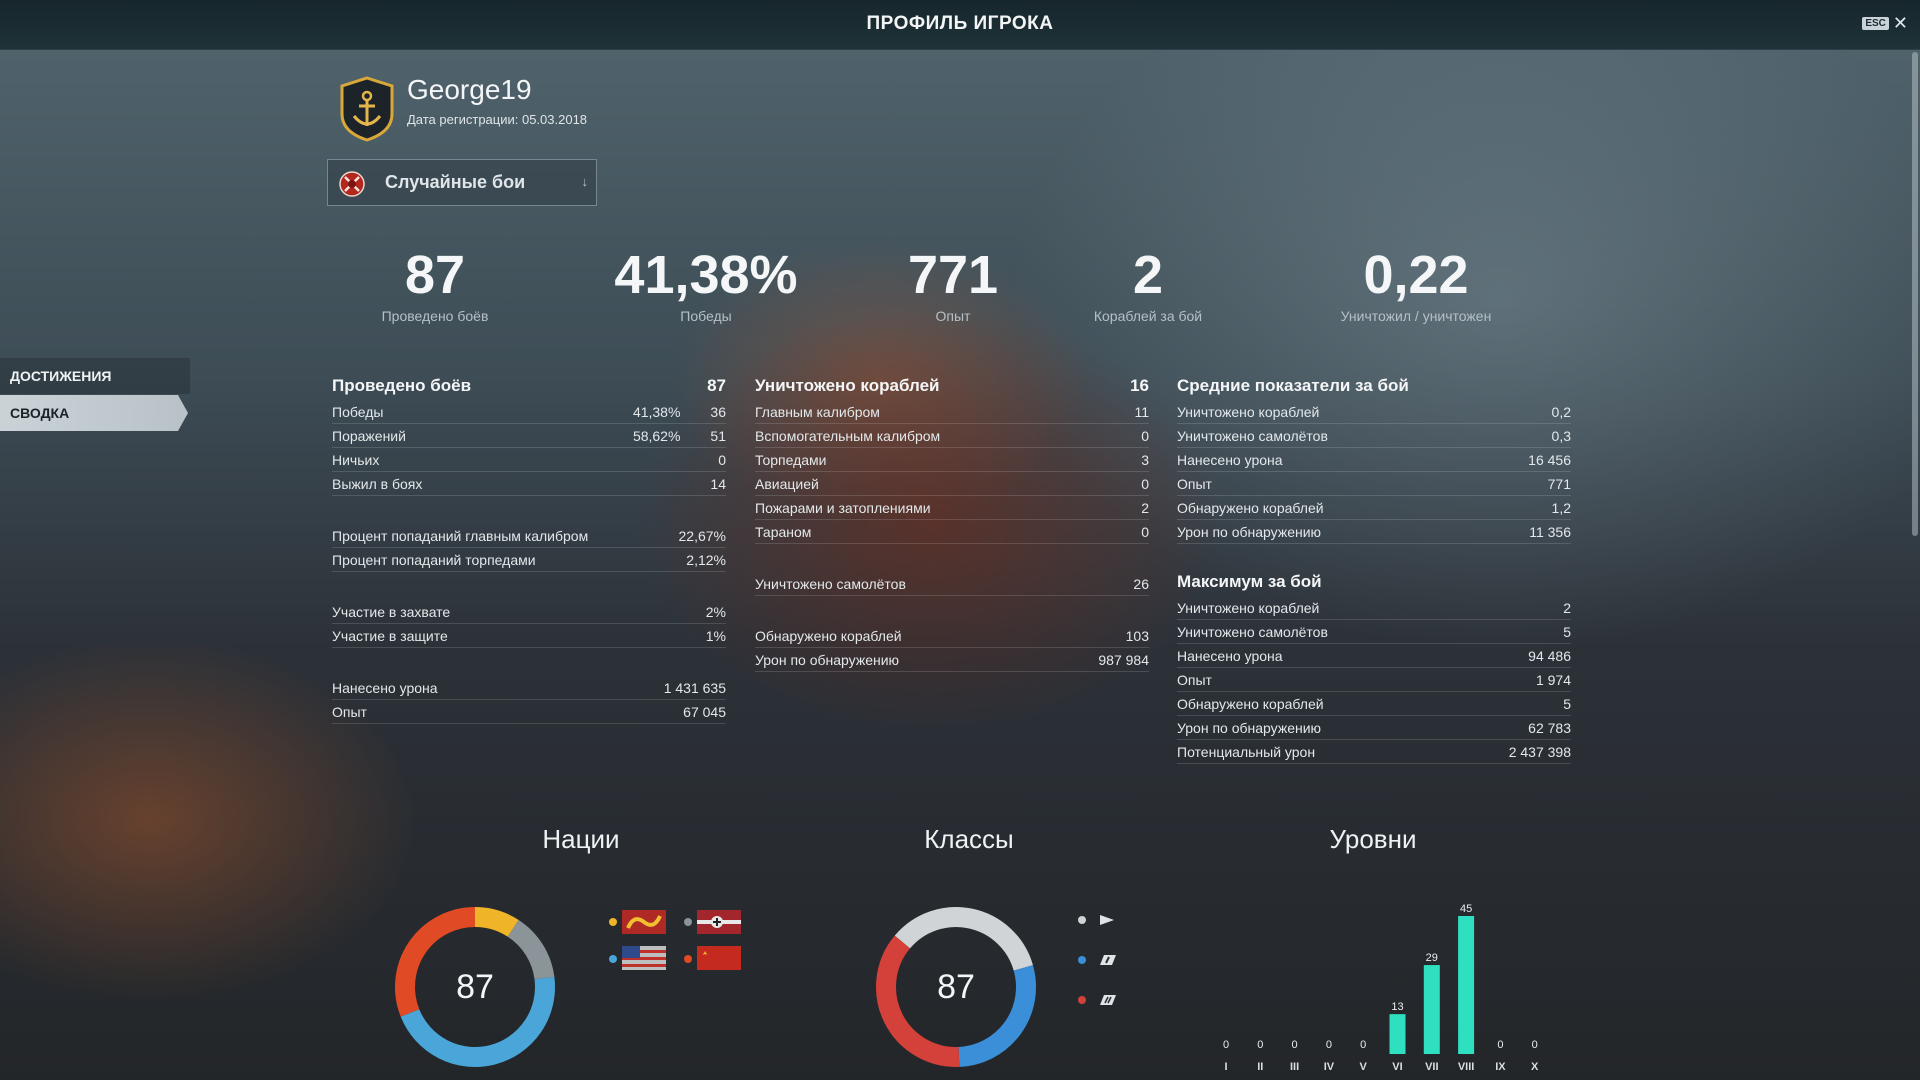  I want to click on row-label: Вспомогательным калибром, so click(848, 435).